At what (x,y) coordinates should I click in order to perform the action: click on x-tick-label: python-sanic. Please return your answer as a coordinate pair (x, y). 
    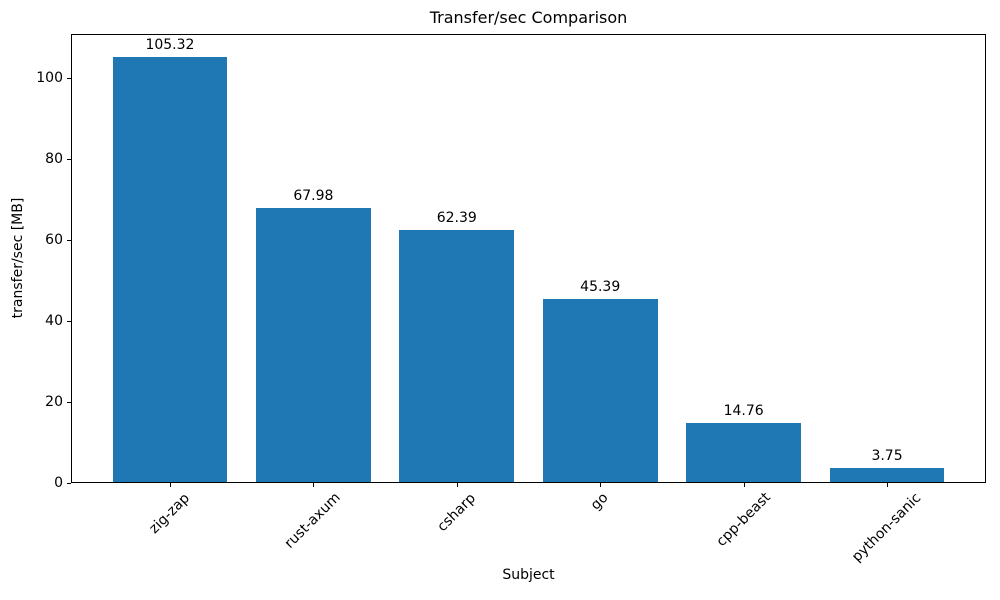
    Looking at the image, I should click on (887, 527).